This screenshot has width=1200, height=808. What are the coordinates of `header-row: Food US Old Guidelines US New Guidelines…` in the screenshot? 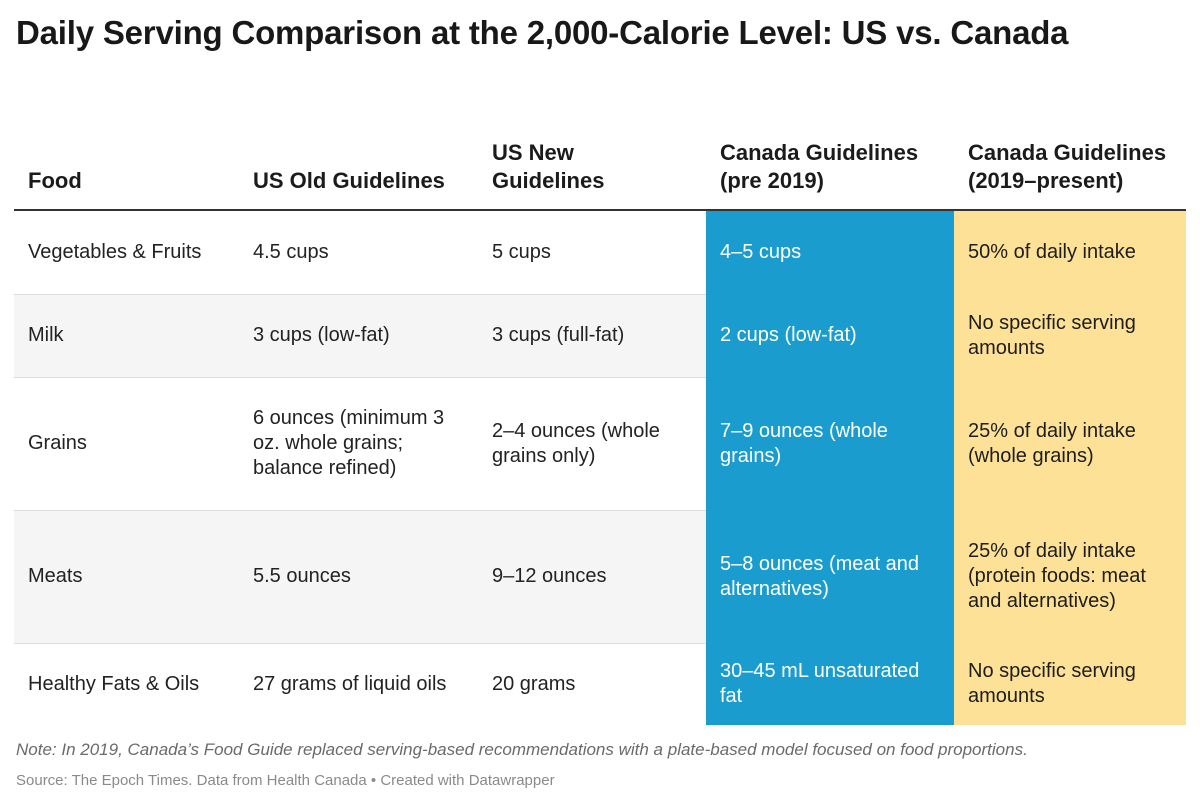 It's located at (600, 153).